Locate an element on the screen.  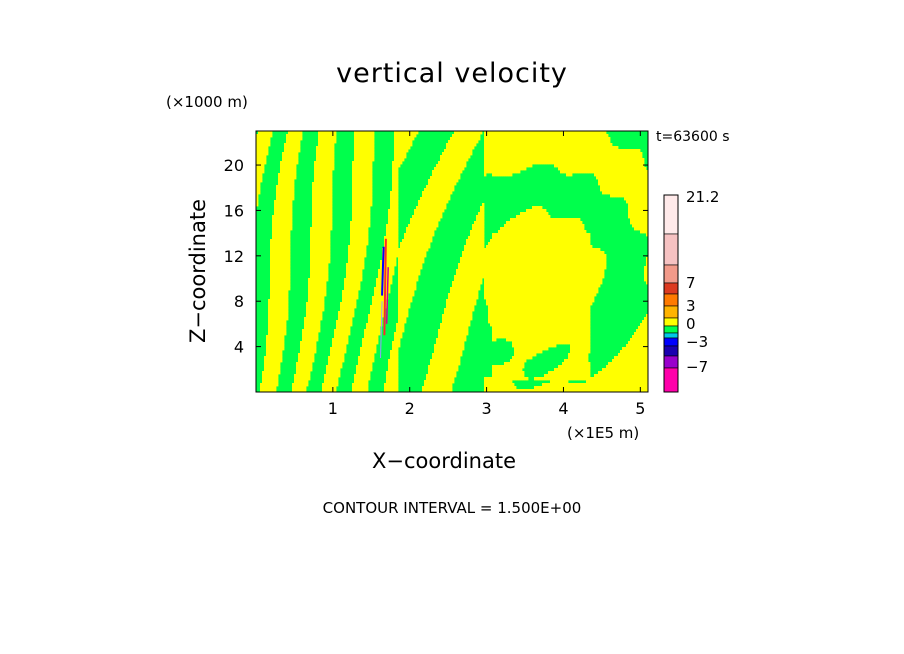
colorbar-frame is located at coordinates (671, 293).